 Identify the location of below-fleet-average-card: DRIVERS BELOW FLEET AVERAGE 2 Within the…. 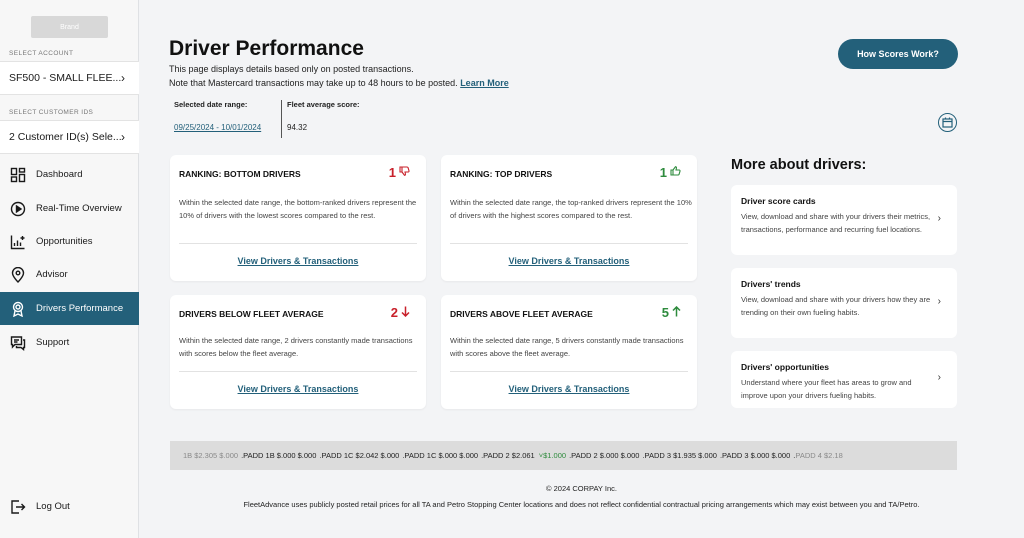
(298, 352).